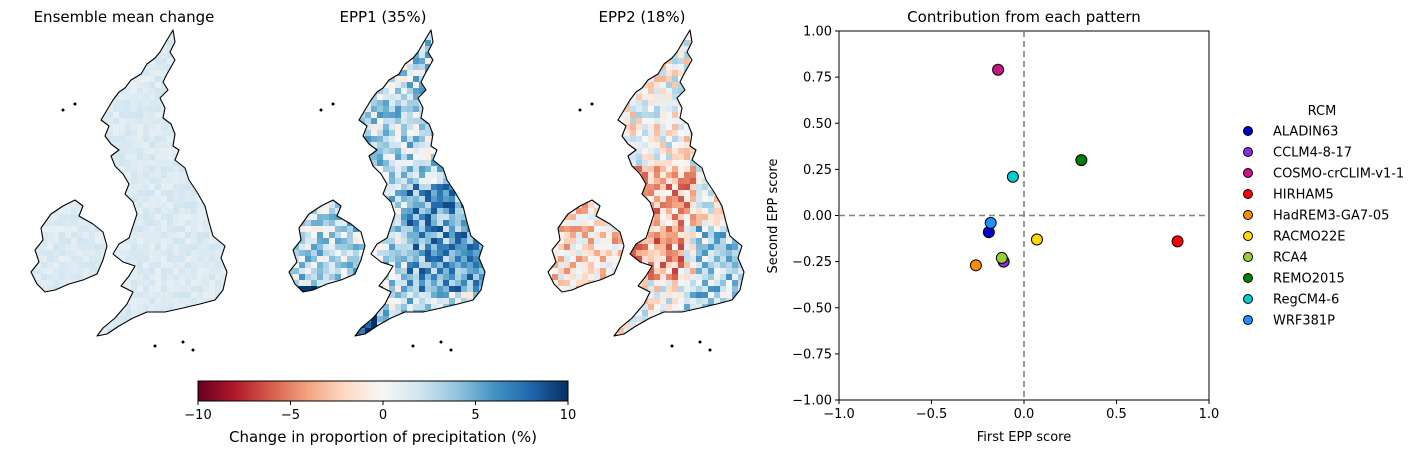 Image resolution: width=1427 pixels, height=454 pixels. Describe the element at coordinates (990, 222) in the screenshot. I see `point-wrf381p` at that location.